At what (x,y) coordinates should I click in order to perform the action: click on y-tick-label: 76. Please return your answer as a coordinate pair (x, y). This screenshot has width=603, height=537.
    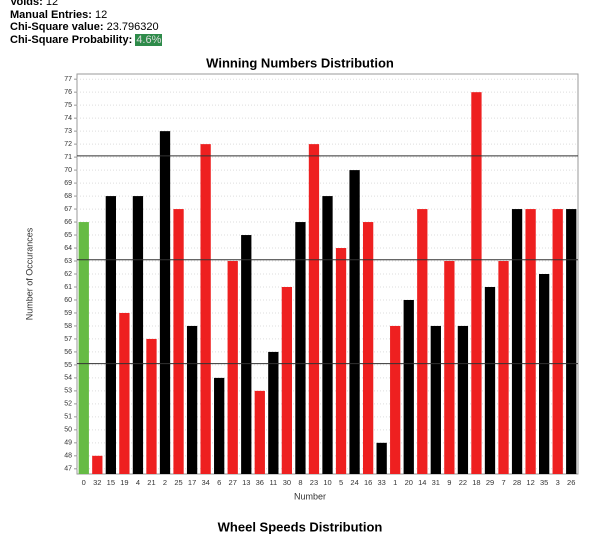
    Looking at the image, I should click on (68, 92).